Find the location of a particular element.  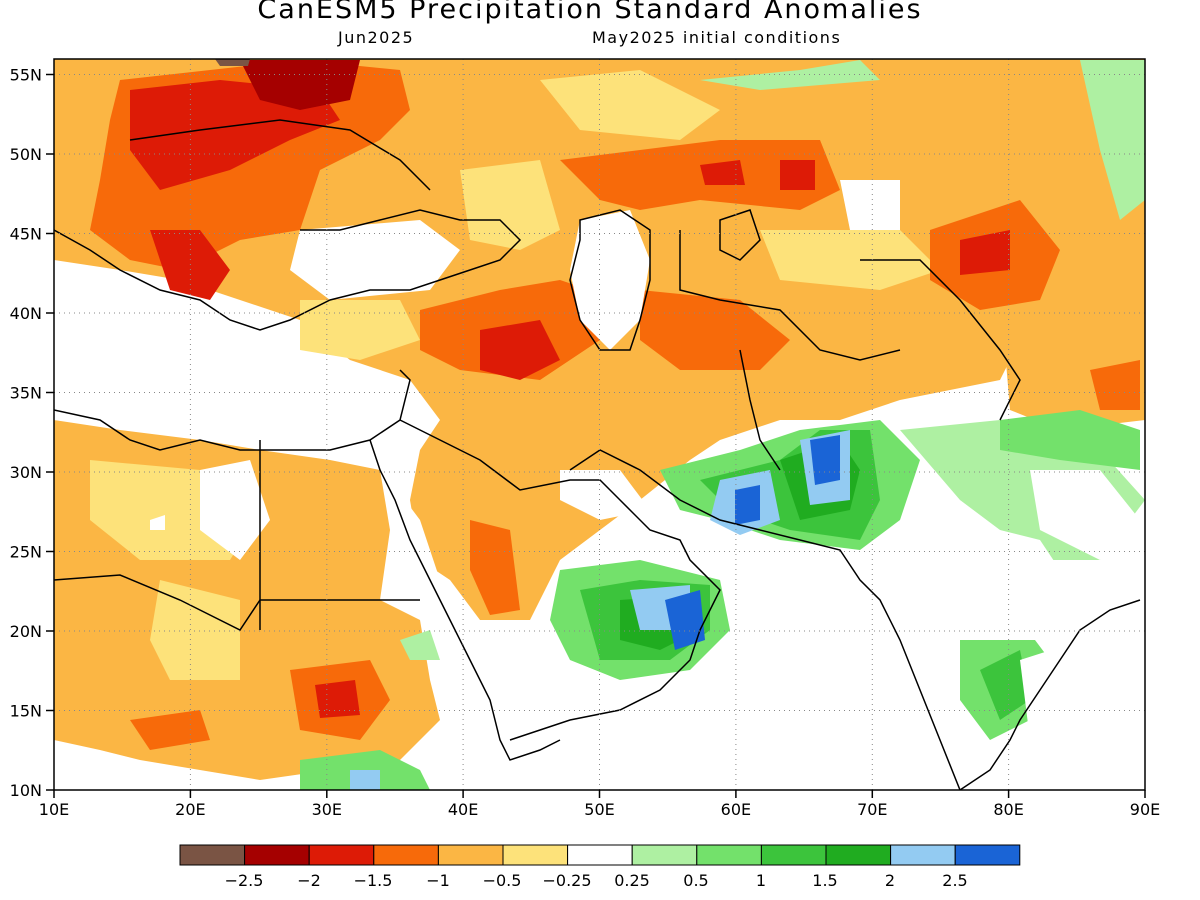

coast-arabia is located at coordinates (560, 580).